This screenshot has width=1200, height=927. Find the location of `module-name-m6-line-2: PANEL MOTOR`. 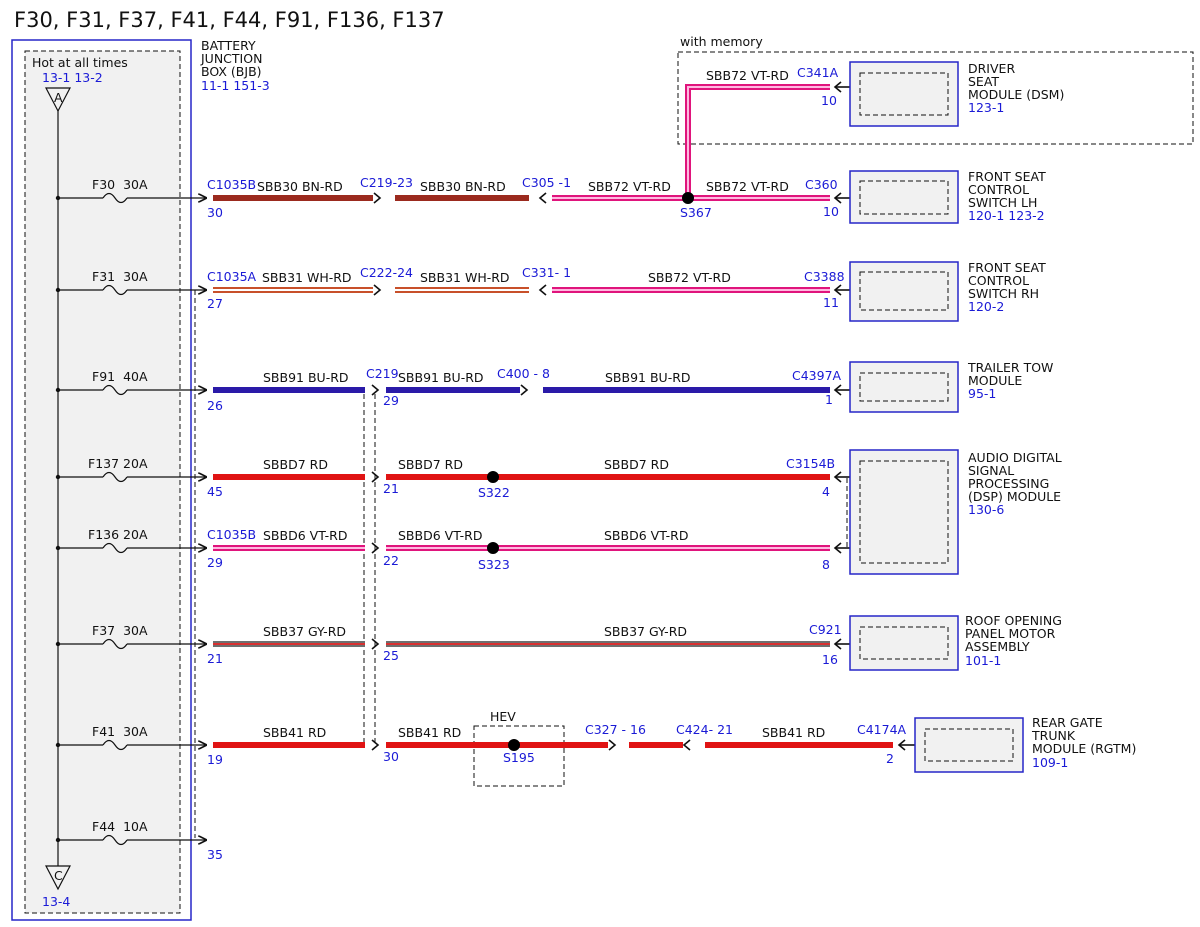

module-name-m6-line-2: PANEL MOTOR is located at coordinates (1010, 633).